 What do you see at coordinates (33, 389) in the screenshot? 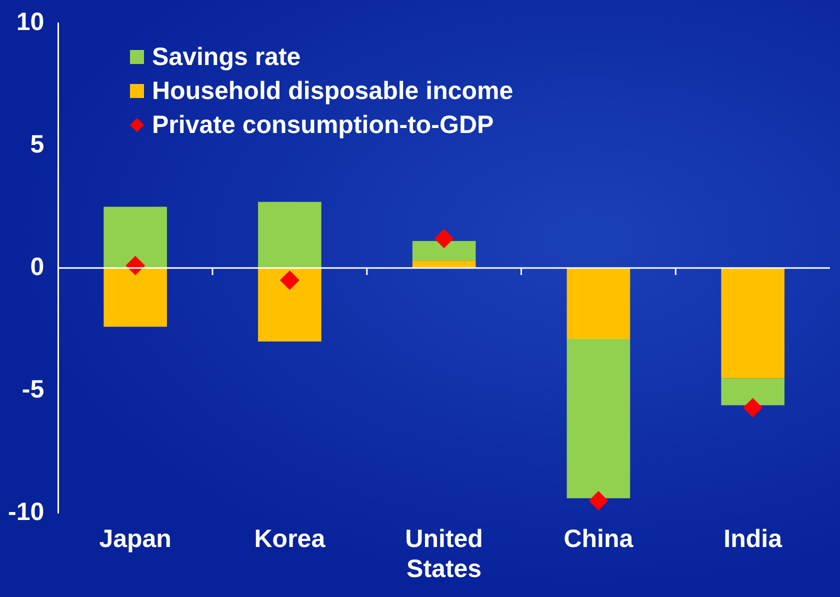
I see `y-tick-label: -5` at bounding box center [33, 389].